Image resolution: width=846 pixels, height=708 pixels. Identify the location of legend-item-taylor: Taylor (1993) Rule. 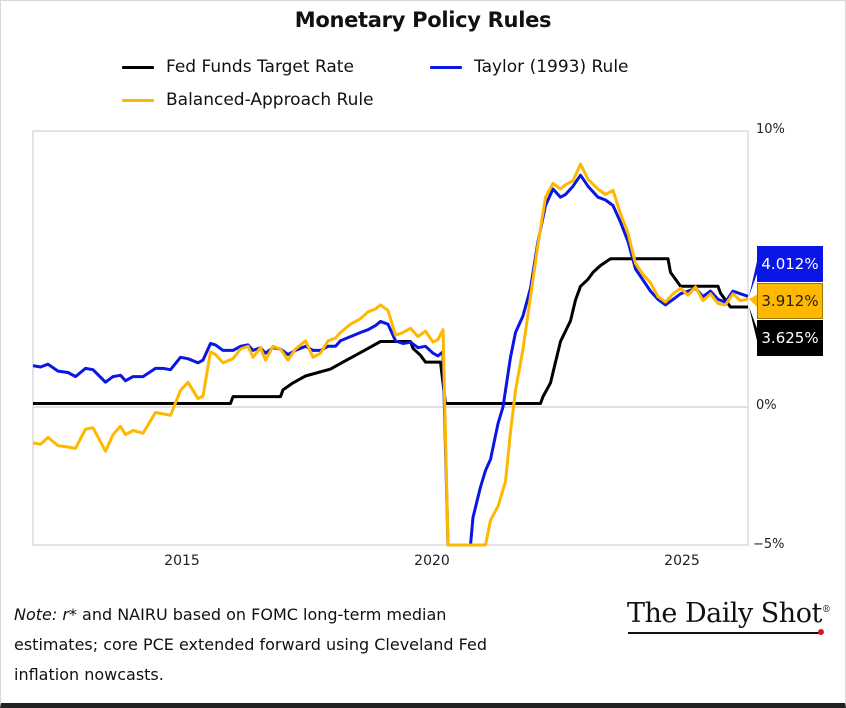
(529, 67).